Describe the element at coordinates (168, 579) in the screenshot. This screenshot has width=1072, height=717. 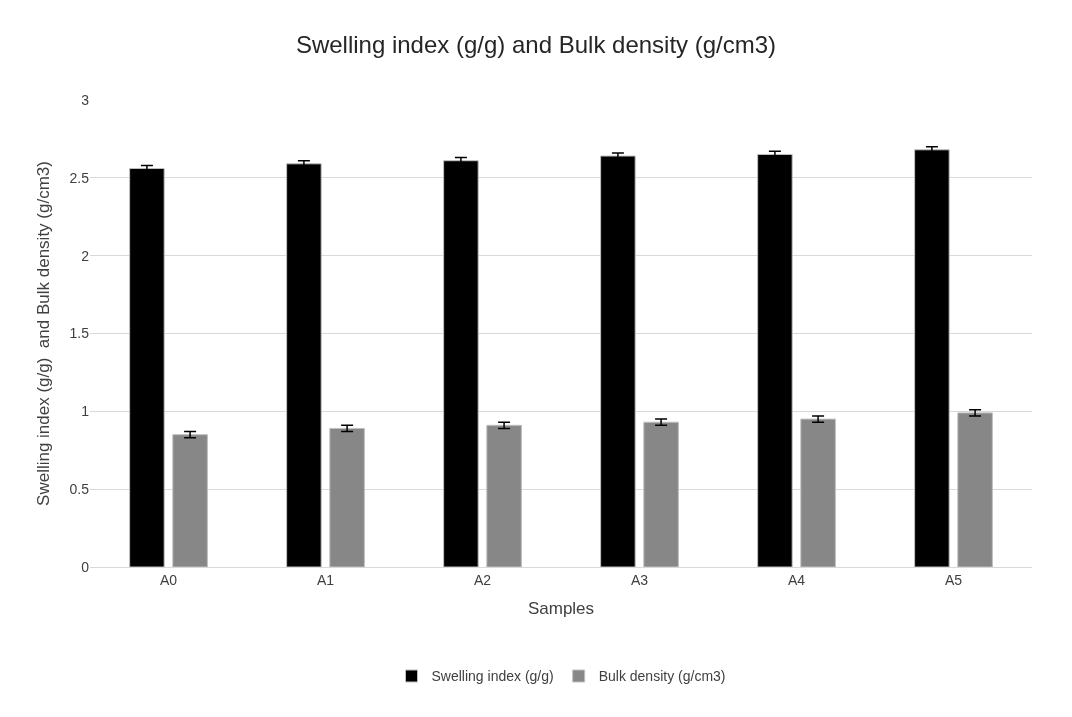
I see `x-tick-label: A0` at that location.